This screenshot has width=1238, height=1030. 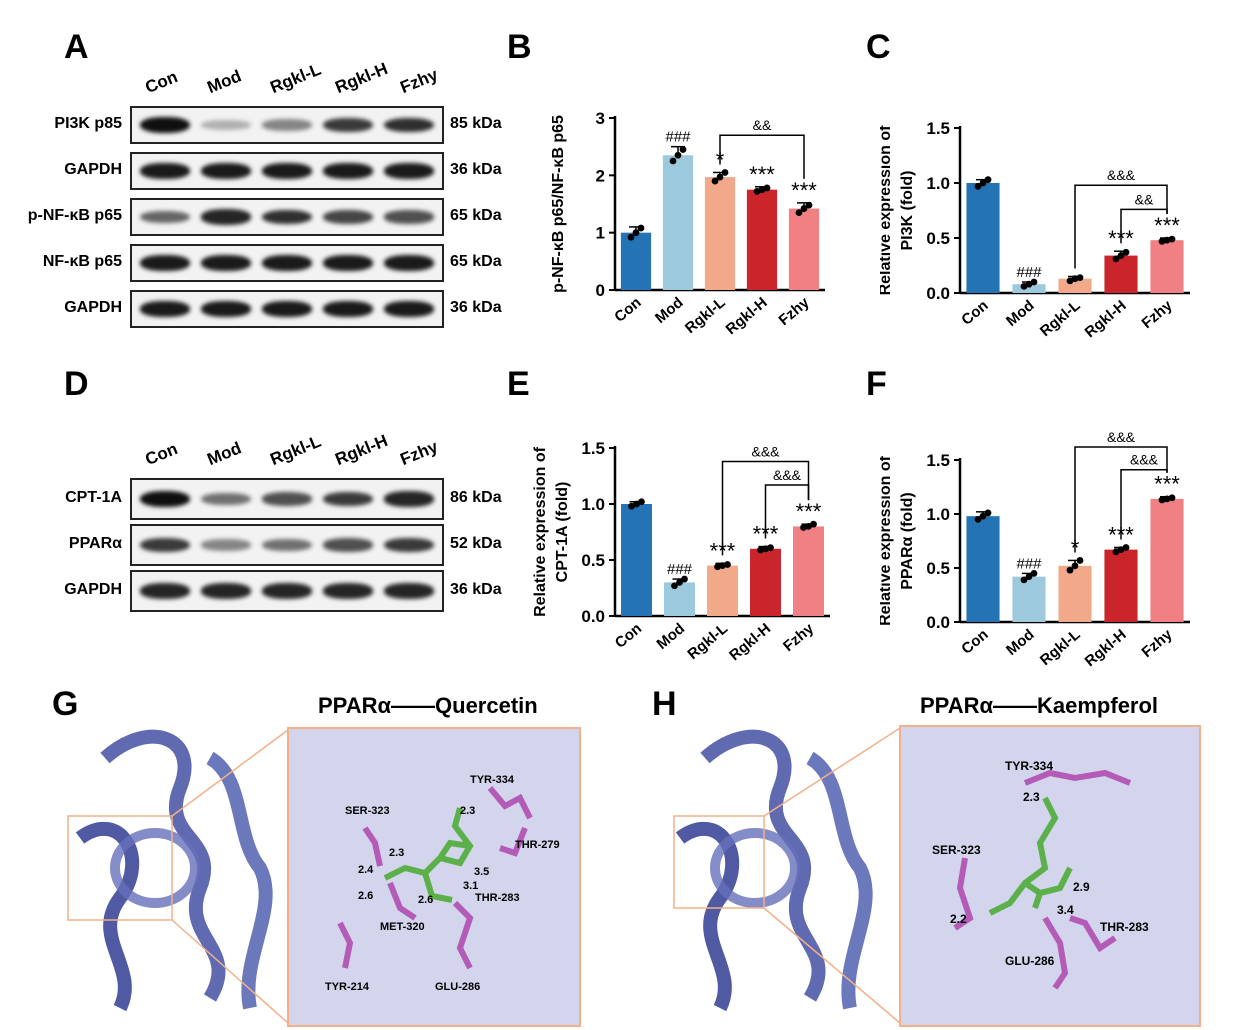 I want to click on y-tick-label: 1.5, so click(x=938, y=460).